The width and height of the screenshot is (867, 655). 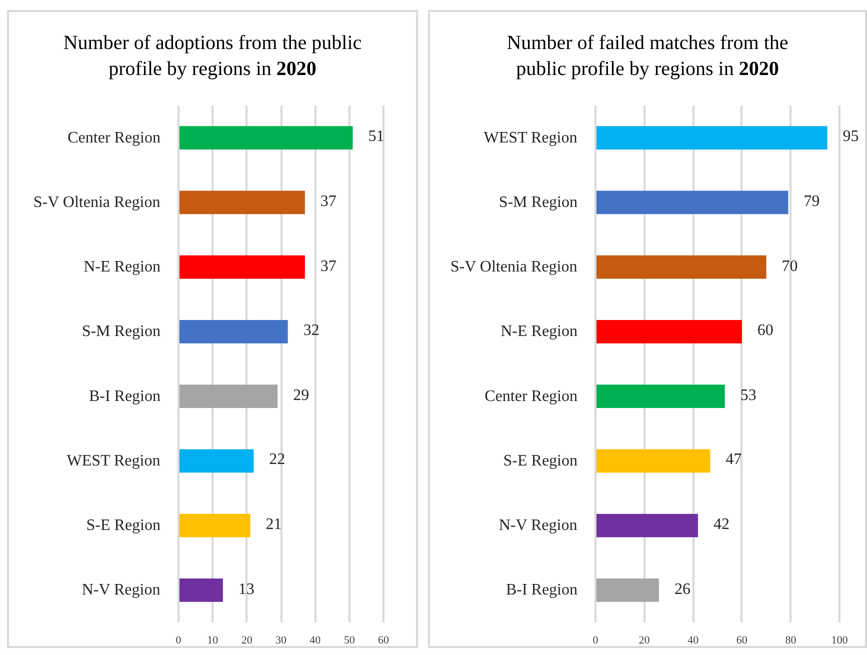 What do you see at coordinates (682, 589) in the screenshot?
I see `data-label: 26` at bounding box center [682, 589].